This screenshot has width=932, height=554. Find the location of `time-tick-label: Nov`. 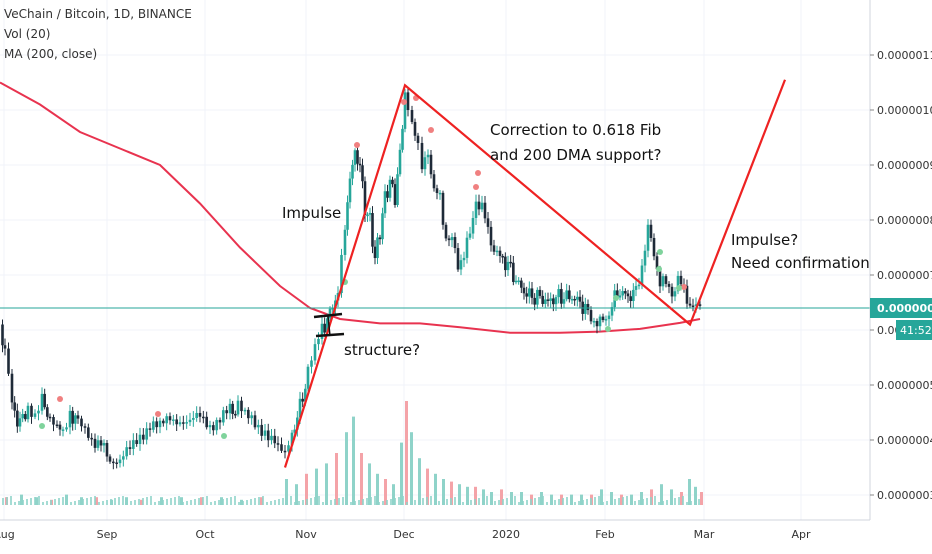

time-tick-label: Nov is located at coordinates (306, 534).